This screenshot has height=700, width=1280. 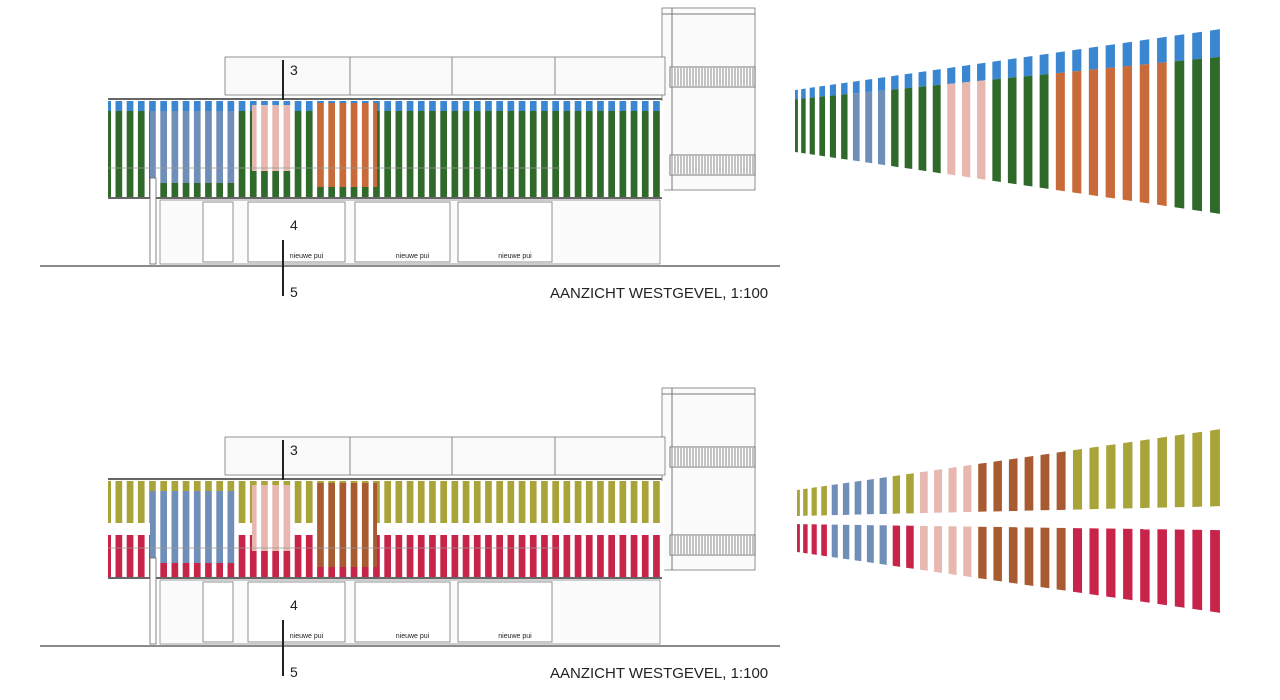 What do you see at coordinates (294, 605) in the screenshot?
I see `section-mark: 4` at bounding box center [294, 605].